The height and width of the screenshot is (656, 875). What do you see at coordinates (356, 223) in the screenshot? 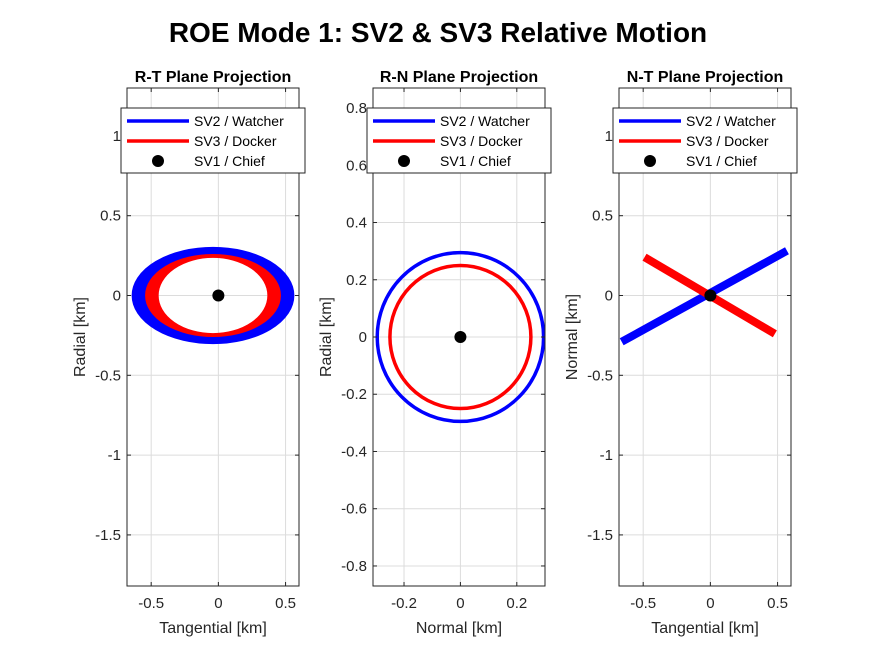
I see `y-tick-label: 0.4` at bounding box center [356, 223].